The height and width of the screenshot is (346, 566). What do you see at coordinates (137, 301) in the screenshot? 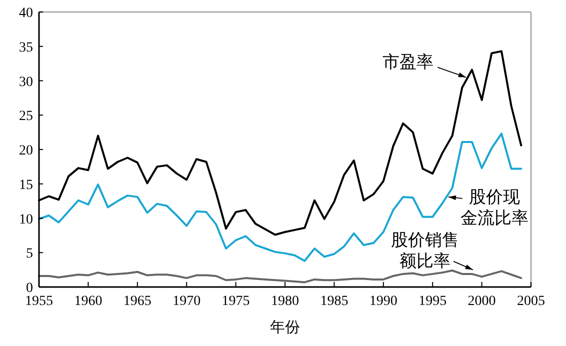
I see `x-tick-label: 1965` at bounding box center [137, 301].